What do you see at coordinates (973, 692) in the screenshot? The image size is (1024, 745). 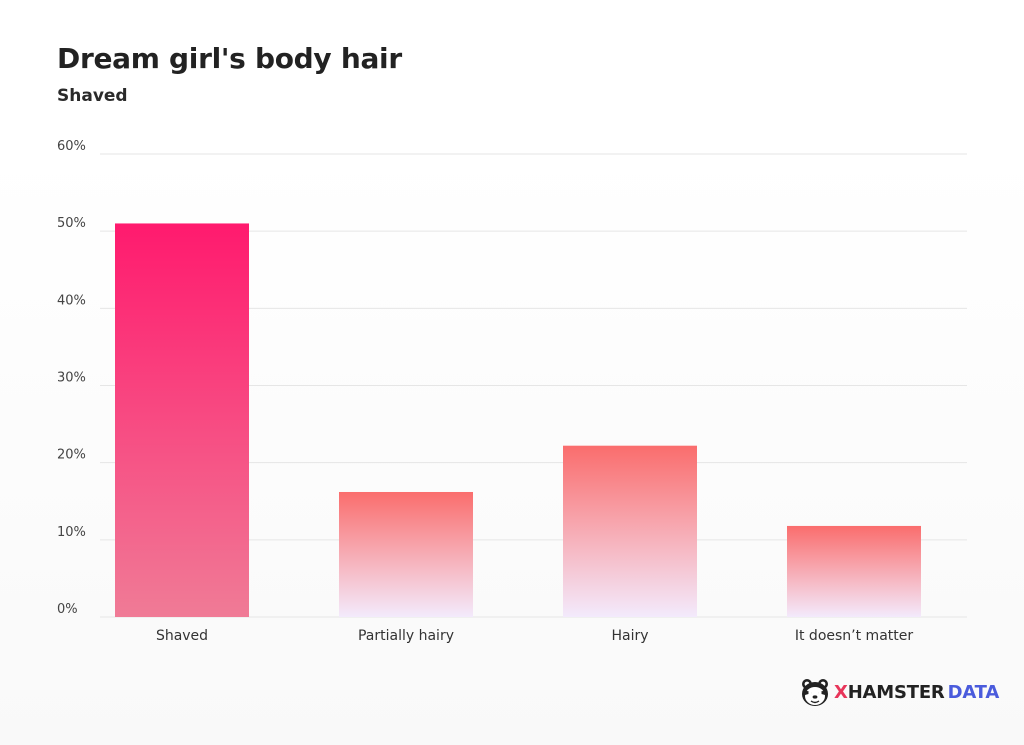 I see `brand-data: DATA` at bounding box center [973, 692].